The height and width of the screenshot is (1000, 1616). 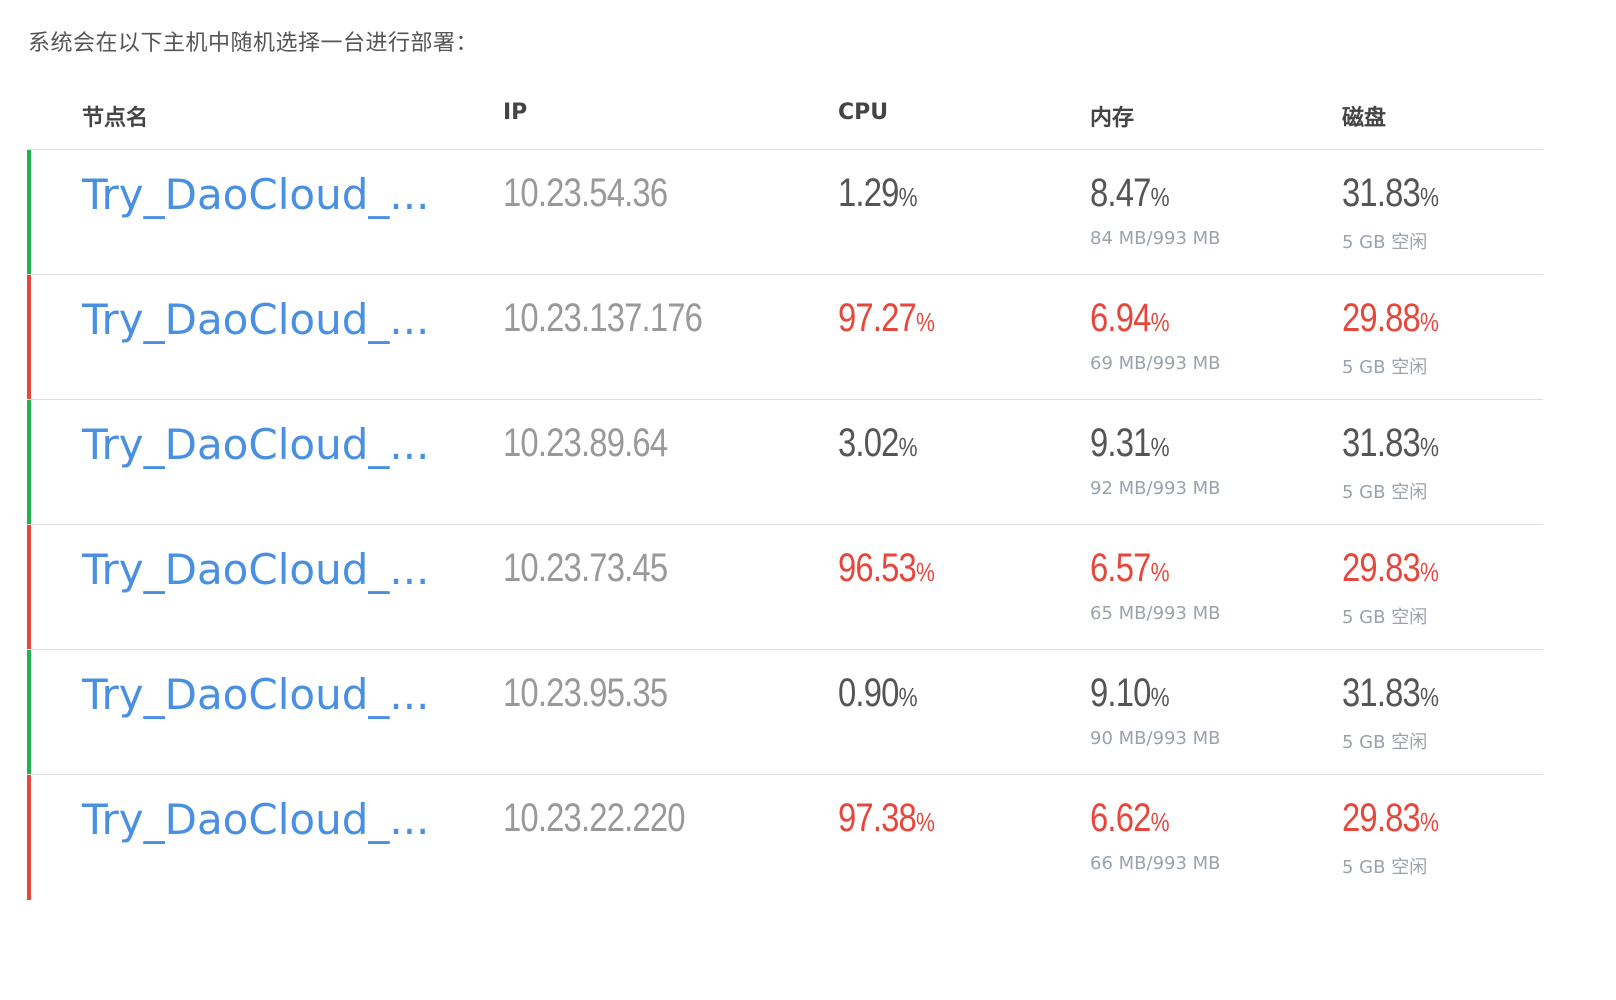 I want to click on header-name: 节点名, so click(x=115, y=118).